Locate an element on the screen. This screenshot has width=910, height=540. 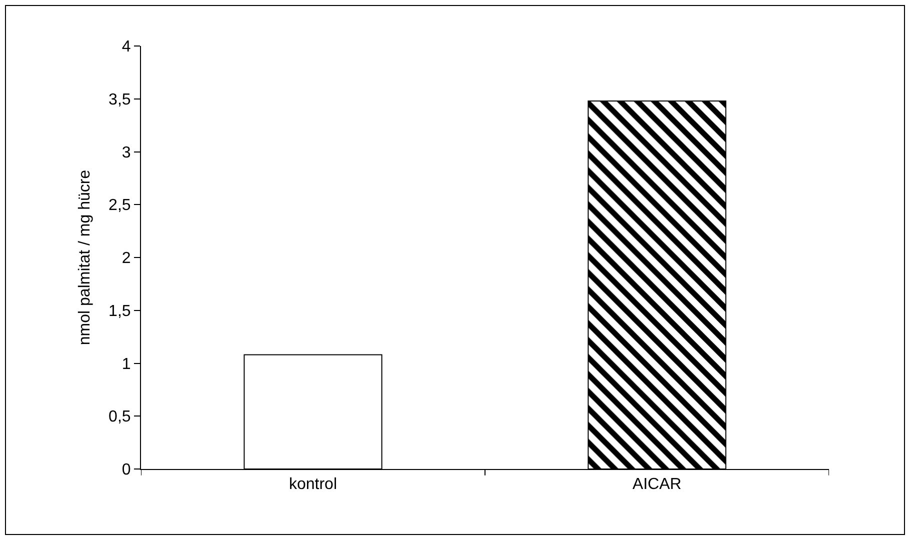
y-tick-label: 1 is located at coordinates (126, 364).